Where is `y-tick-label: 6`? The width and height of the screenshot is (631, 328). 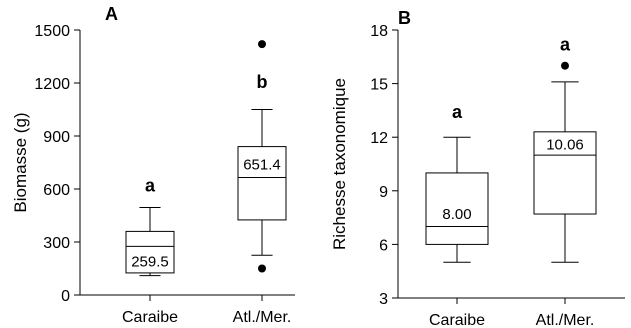
y-tick-label: 6 is located at coordinates (383, 245).